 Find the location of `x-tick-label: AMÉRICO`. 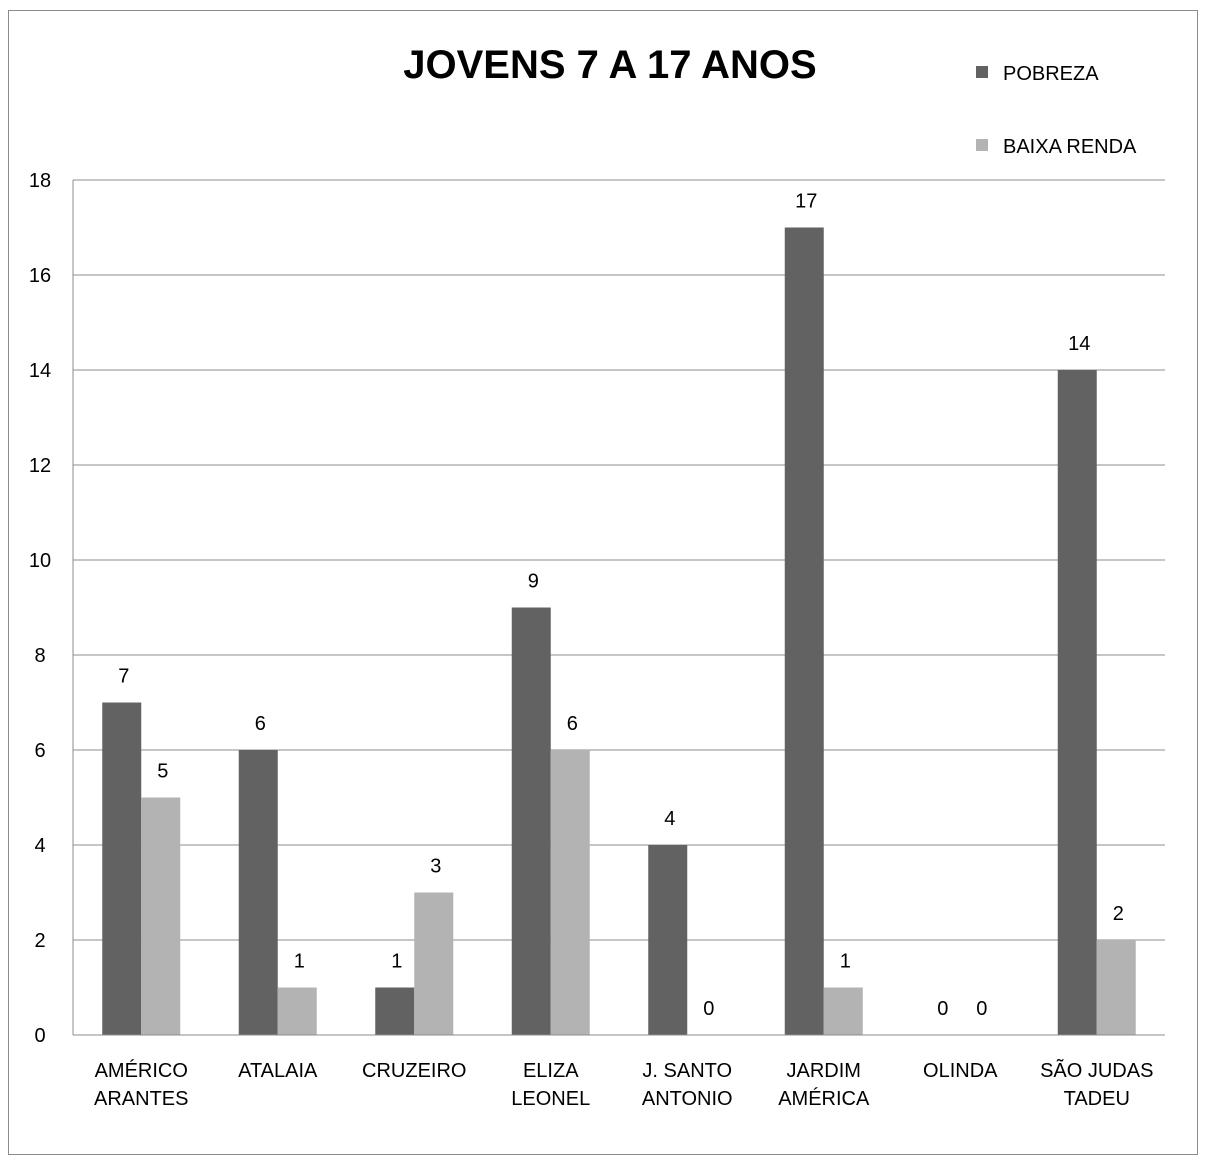

x-tick-label: AMÉRICO is located at coordinates (141, 1070).